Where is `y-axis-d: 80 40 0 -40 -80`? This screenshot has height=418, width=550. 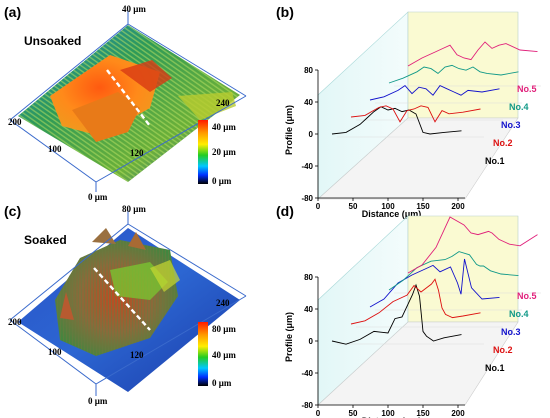 y-axis-d: 80 40 0 -40 -80 is located at coordinates (310, 341).